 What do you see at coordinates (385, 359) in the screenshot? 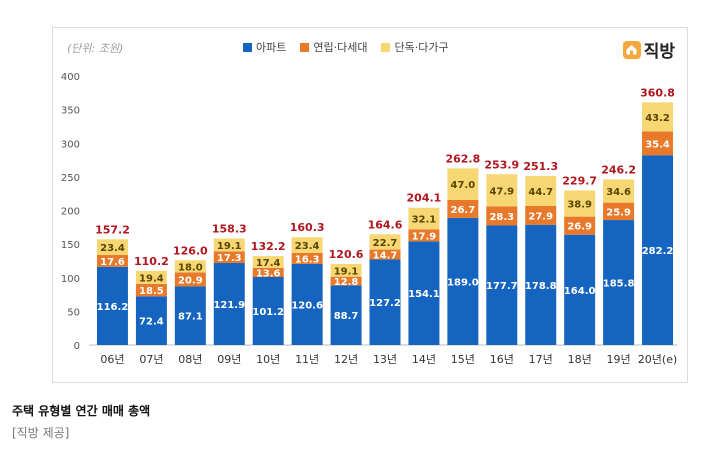
I see `x-tick-label-7: 13년` at bounding box center [385, 359].